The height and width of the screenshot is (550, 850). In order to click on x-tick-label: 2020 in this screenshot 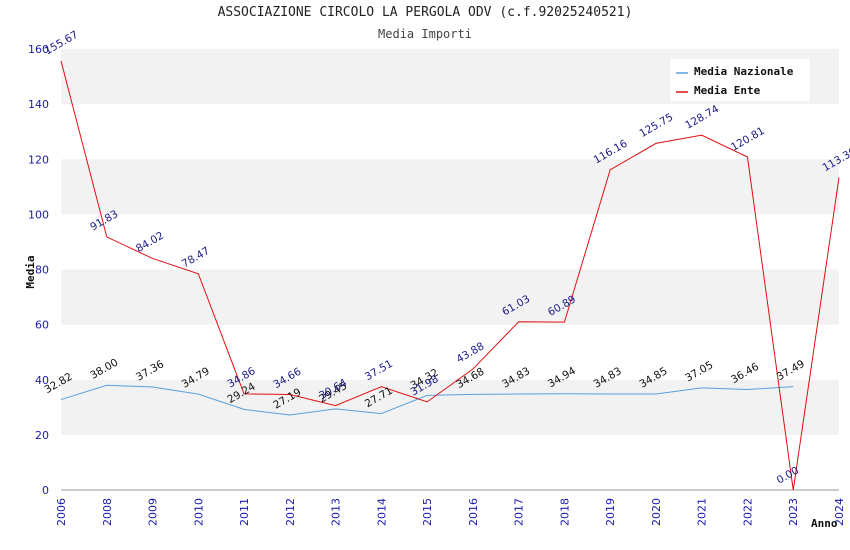, I will do `click(656, 512)`.